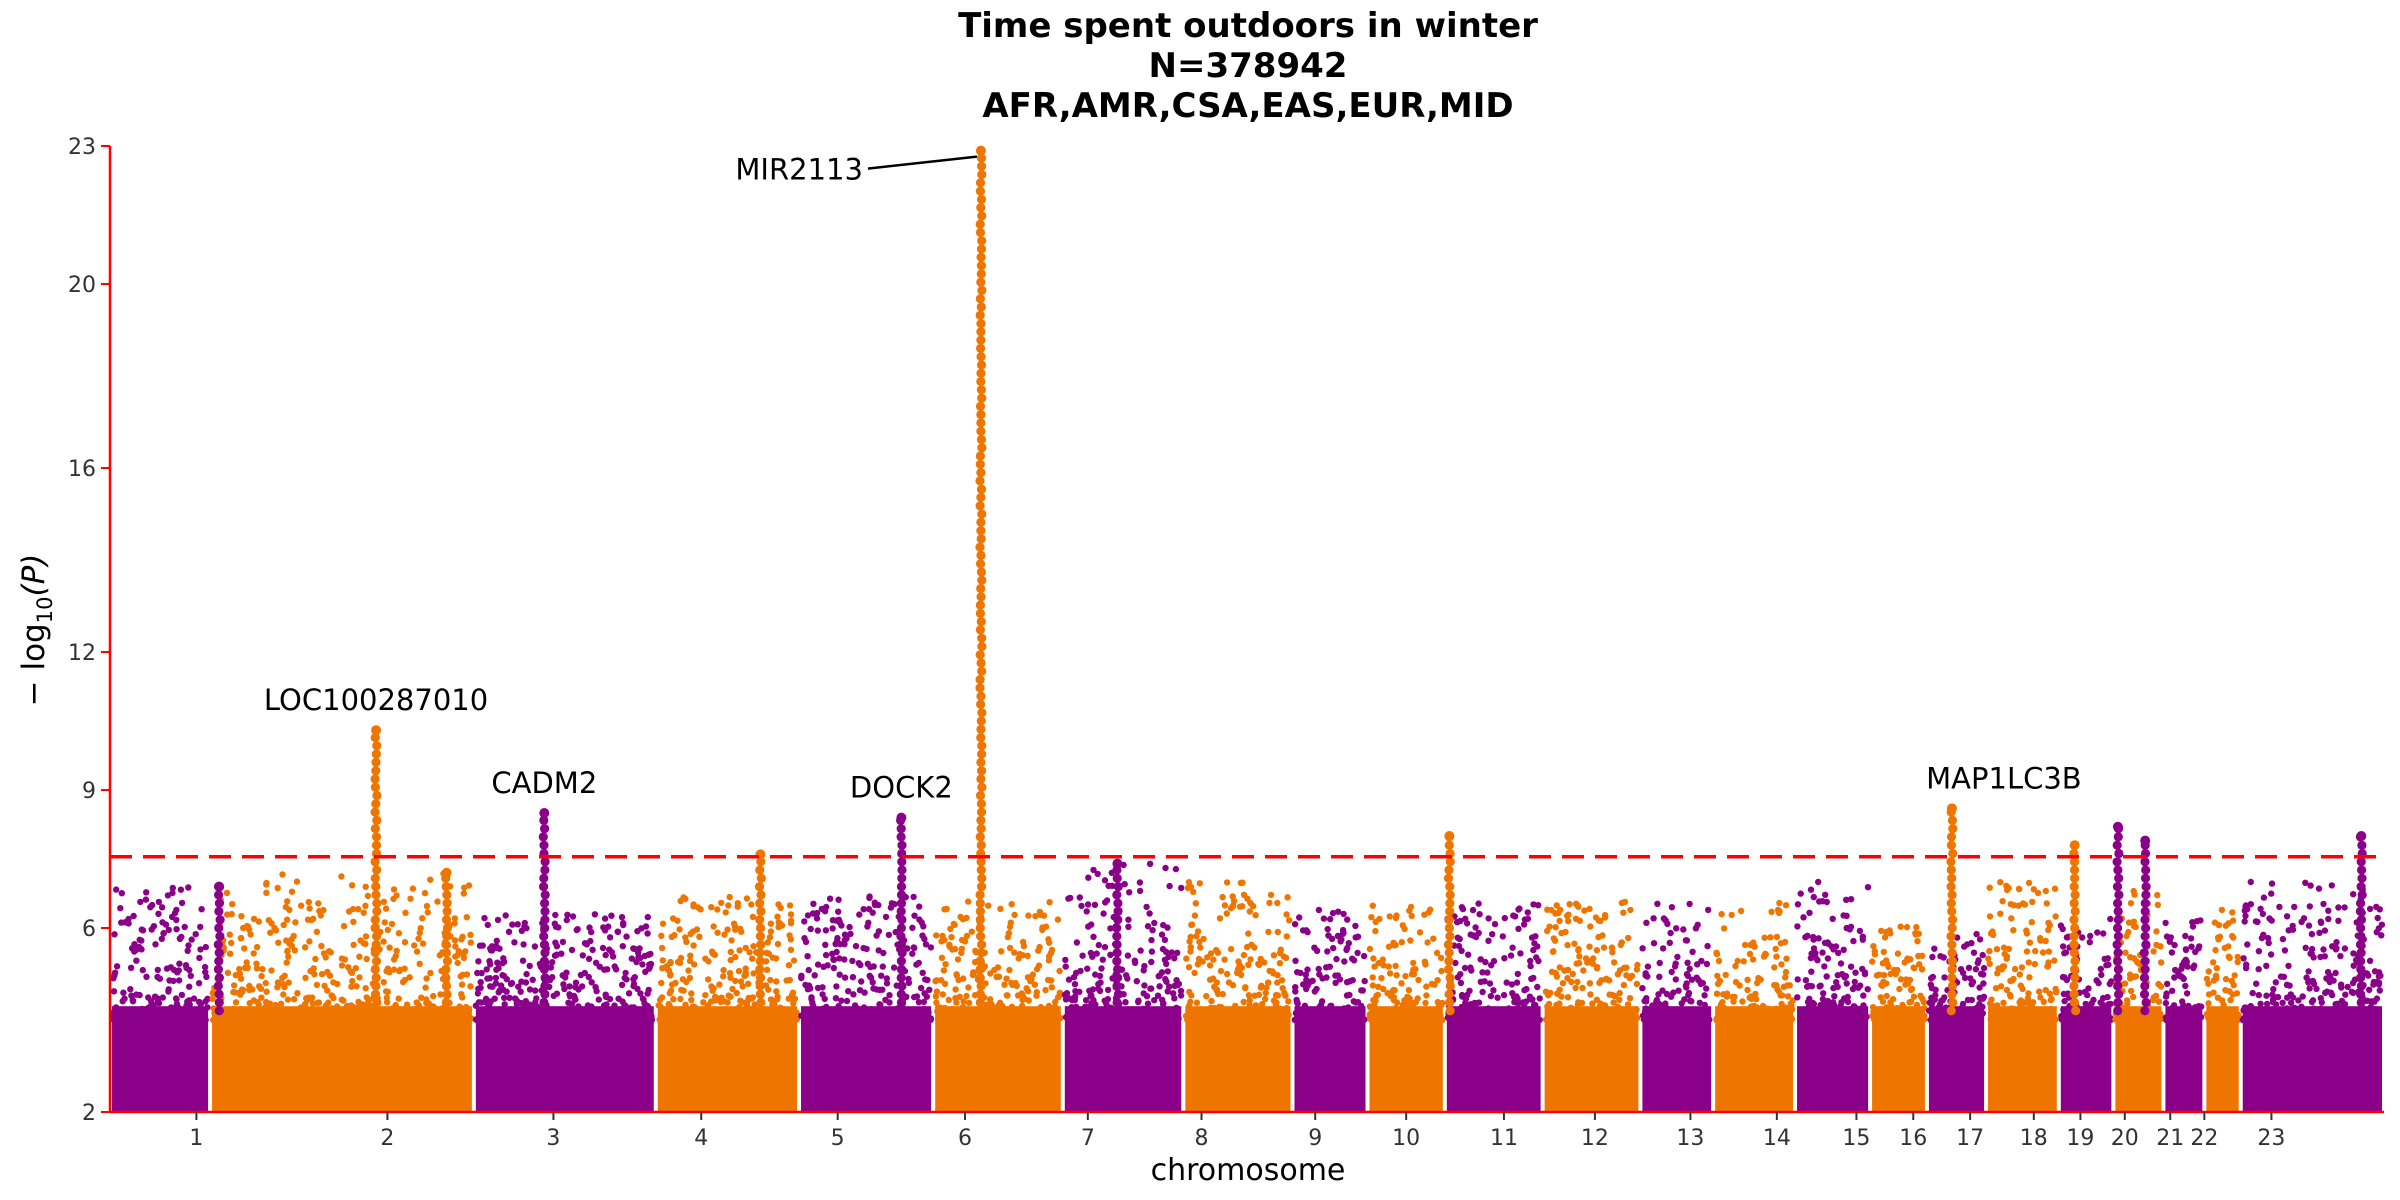  I want to click on chromosome-18-points, so click(2022, 995).